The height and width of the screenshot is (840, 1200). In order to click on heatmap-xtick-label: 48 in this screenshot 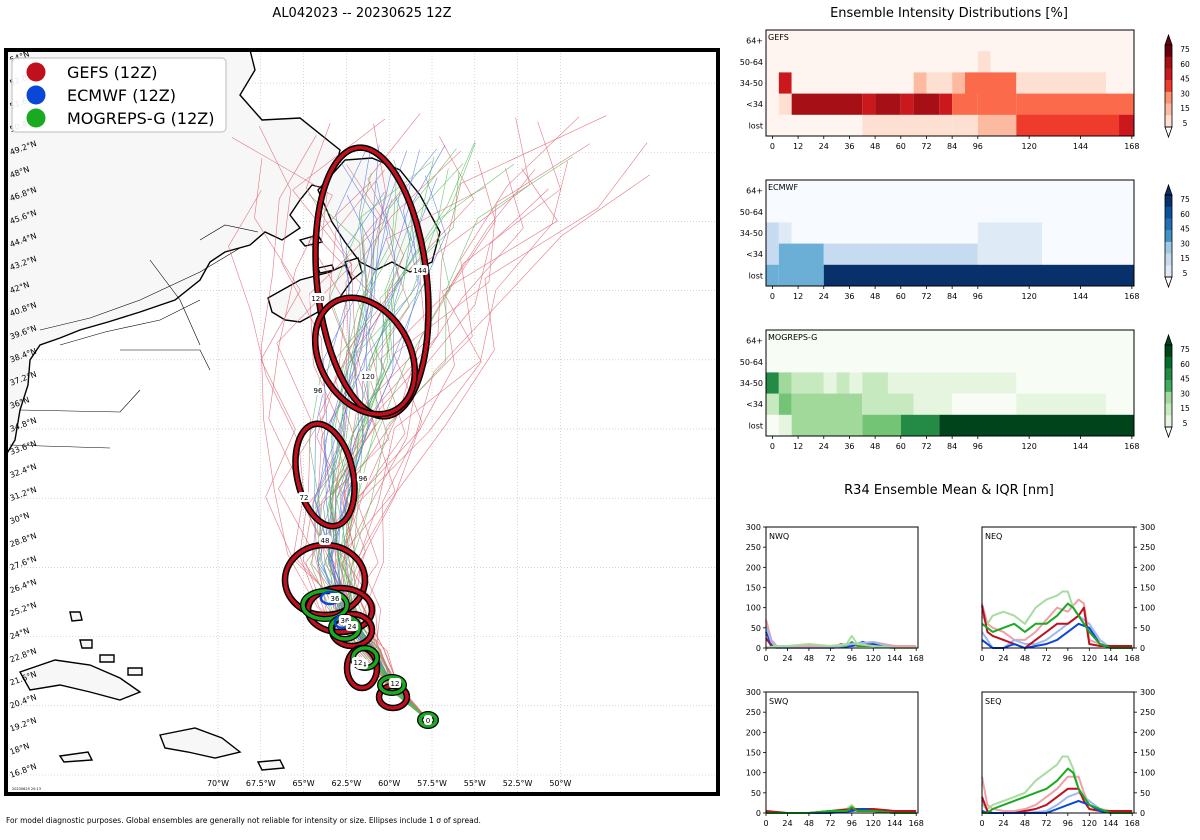, I will do `click(875, 296)`.